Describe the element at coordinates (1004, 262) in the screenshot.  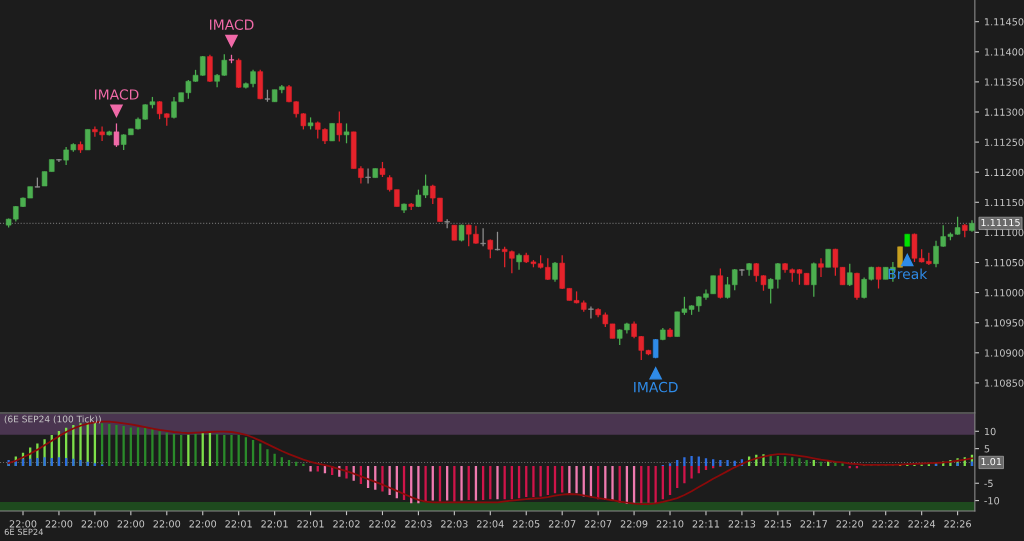
I see `y-tick-label: 1.11050` at that location.